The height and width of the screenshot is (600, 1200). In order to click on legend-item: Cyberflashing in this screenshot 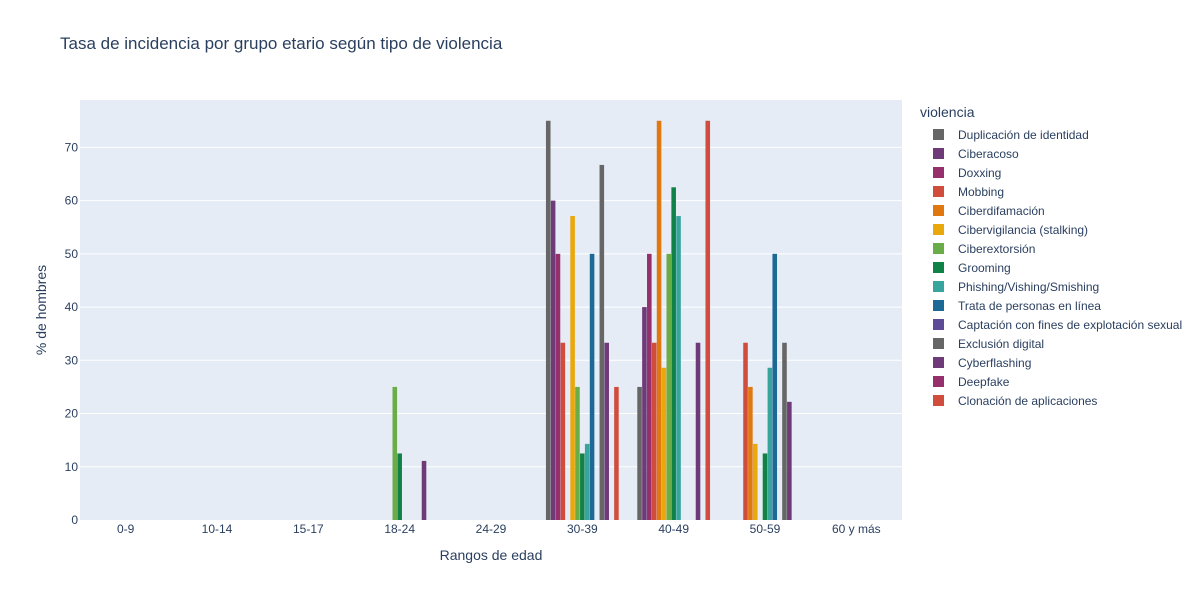, I will do `click(1059, 362)`.